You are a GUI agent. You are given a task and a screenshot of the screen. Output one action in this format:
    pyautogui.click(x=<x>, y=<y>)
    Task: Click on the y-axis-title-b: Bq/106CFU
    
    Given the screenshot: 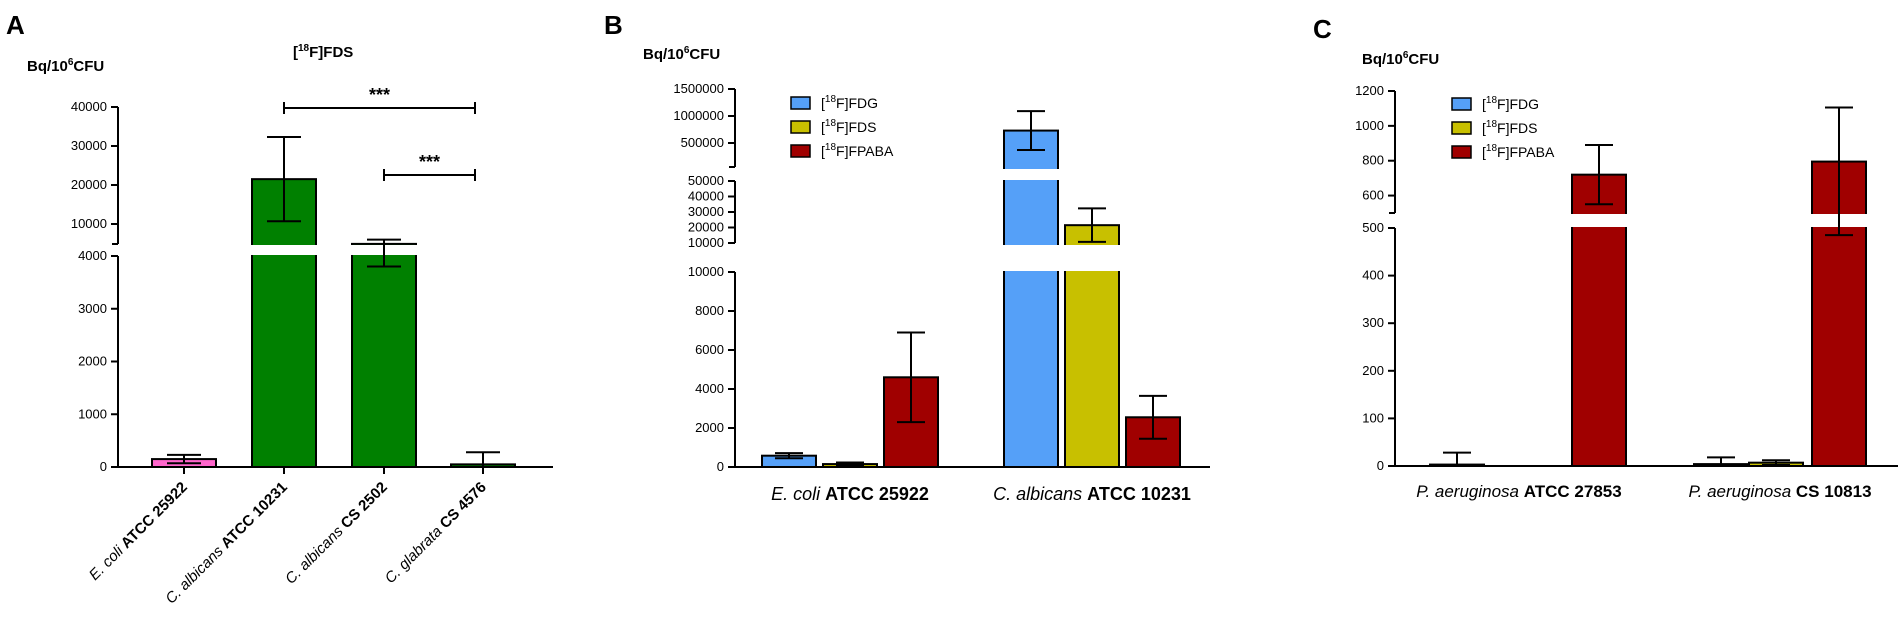 What is the action you would take?
    pyautogui.click(x=681, y=54)
    